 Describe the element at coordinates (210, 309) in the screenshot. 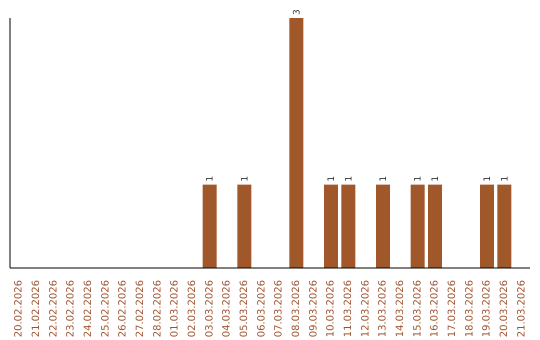

I see `x-tick-label: 03.03.2026` at that location.